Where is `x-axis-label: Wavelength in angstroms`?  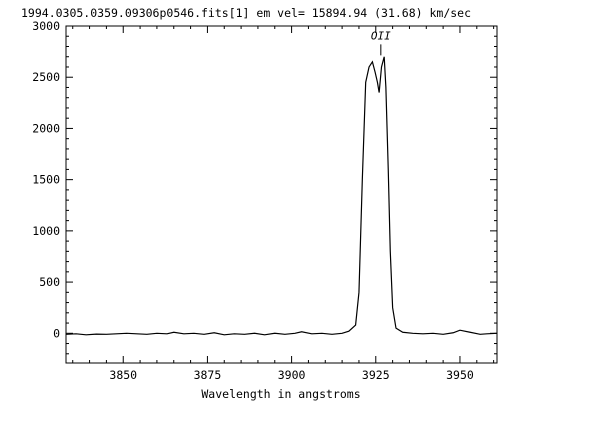 x-axis-label: Wavelength in angstroms is located at coordinates (280, 394).